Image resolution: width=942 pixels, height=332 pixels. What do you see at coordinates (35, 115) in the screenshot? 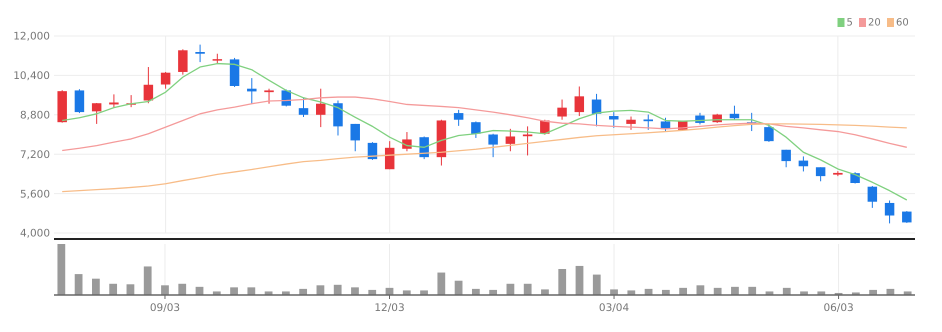
I see `y-tick-label: 8,800` at bounding box center [35, 115].